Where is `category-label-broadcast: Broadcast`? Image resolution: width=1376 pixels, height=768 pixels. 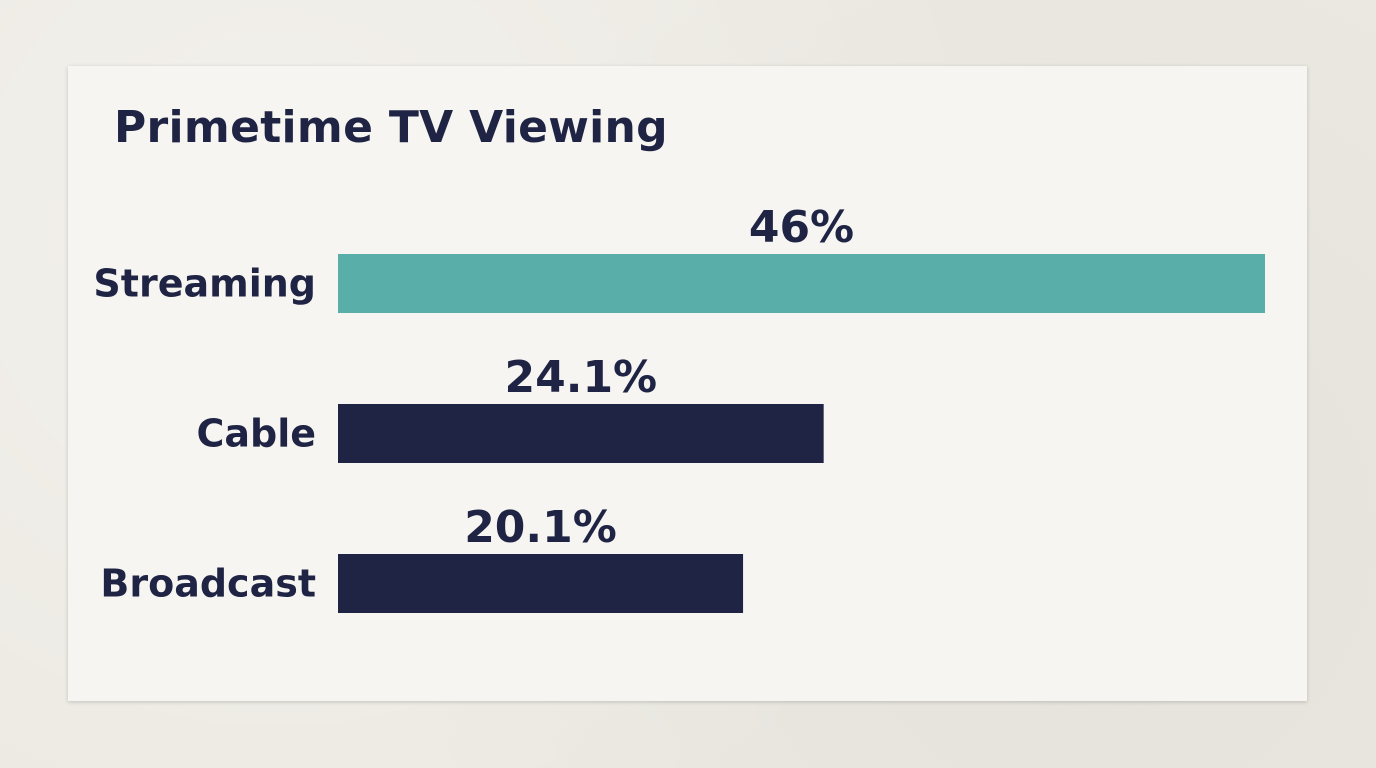
category-label-broadcast: Broadcast is located at coordinates (208, 584).